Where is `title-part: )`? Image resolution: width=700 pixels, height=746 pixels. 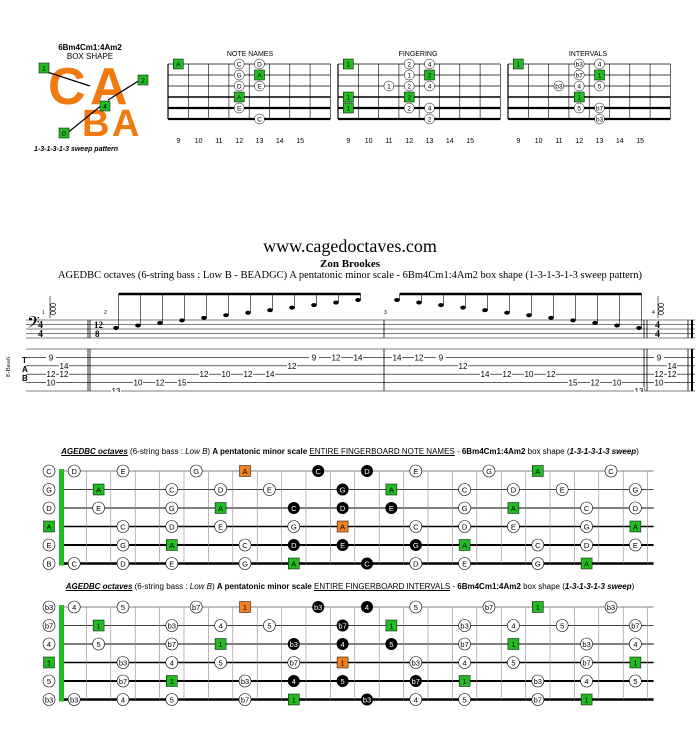 title-part: ) is located at coordinates (214, 586).